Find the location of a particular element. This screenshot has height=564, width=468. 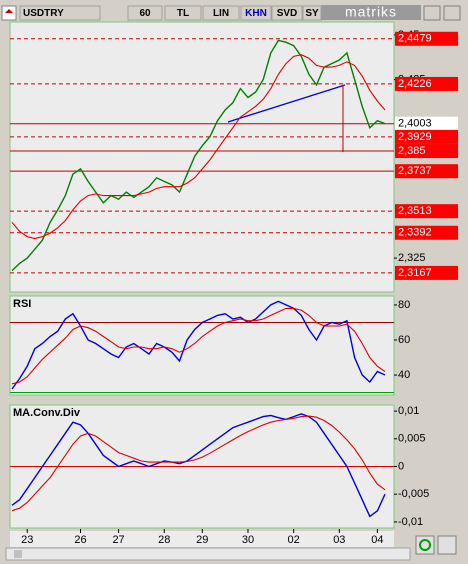

y-tick-label: -0,005 is located at coordinates (413, 494).